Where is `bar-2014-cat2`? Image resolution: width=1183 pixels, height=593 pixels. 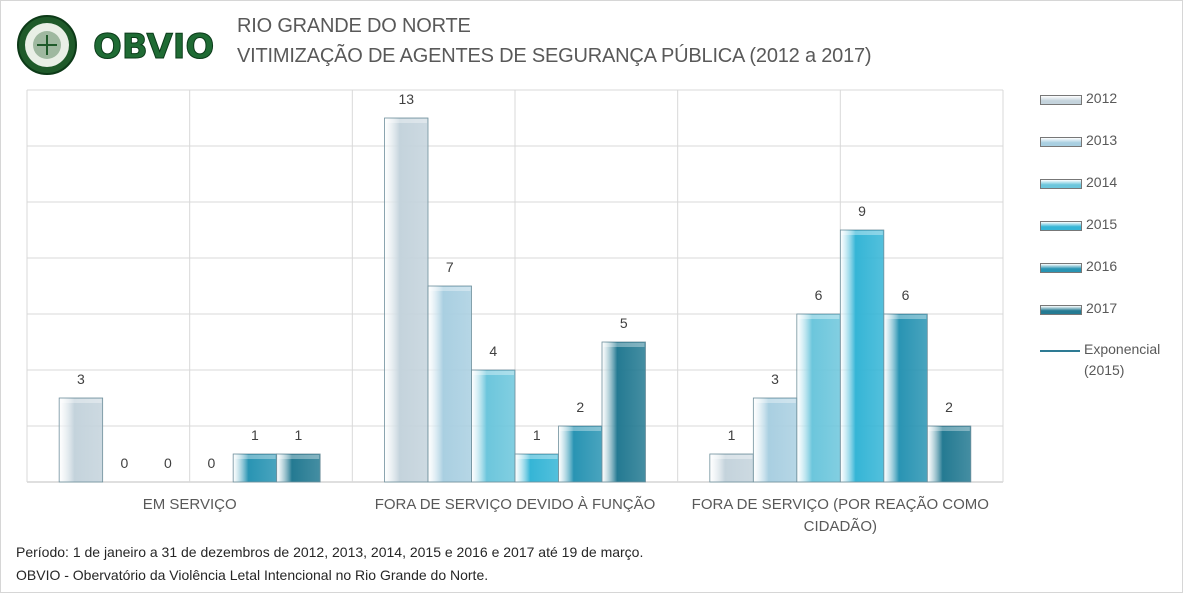
bar-2014-cat2 is located at coordinates (818, 398).